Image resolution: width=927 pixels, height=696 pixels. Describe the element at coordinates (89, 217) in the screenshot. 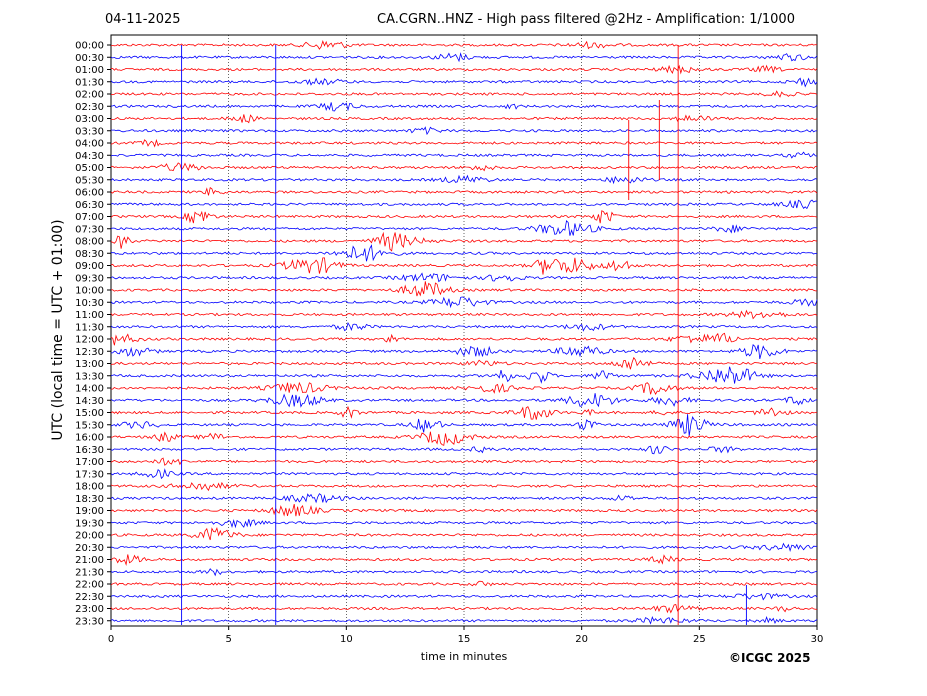

I see `y-tick-label: 07:00` at that location.